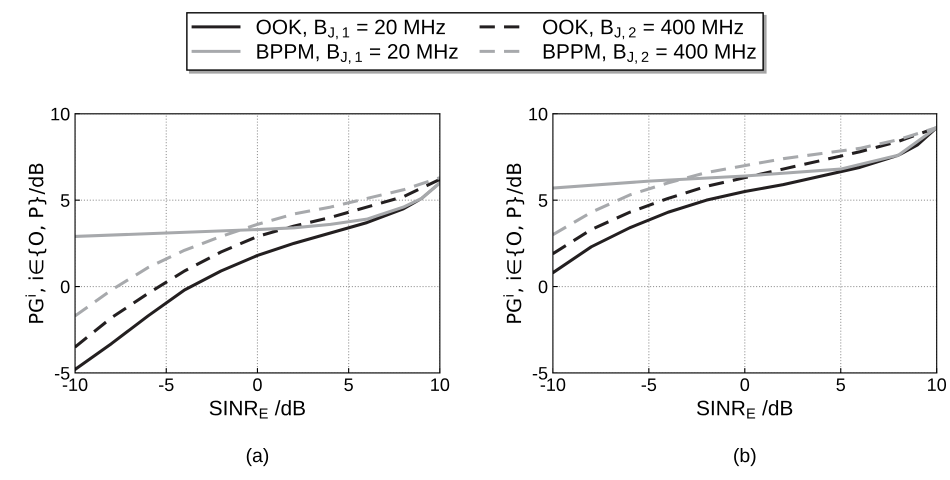  What do you see at coordinates (357, 54) in the screenshot?
I see `legend-label: BPPM, B$_{J,1}$ = 20 MHz` at bounding box center [357, 54].